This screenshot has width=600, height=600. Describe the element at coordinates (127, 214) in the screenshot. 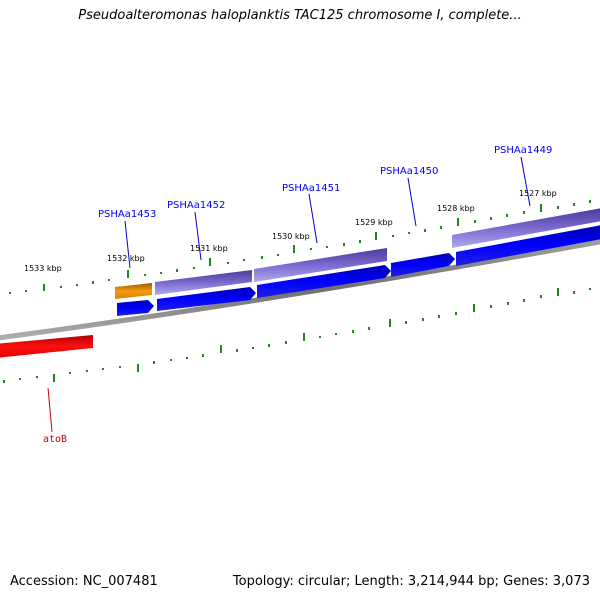

I see `gene-label: PSHAa1453` at that location.